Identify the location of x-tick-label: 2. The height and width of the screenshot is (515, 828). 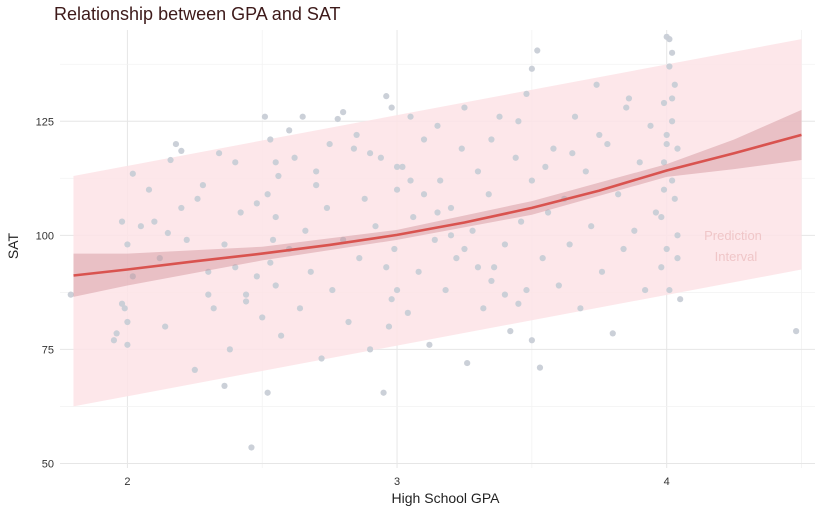
(127, 482).